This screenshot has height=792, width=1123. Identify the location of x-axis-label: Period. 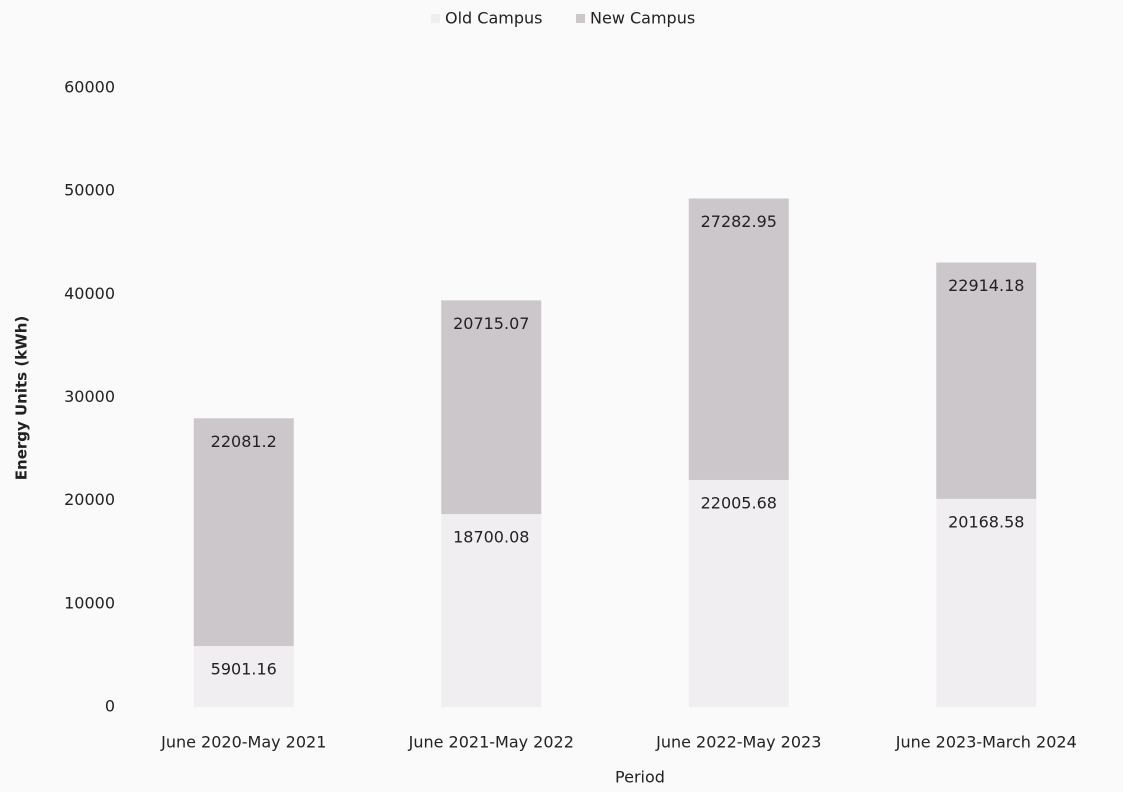
(640, 777).